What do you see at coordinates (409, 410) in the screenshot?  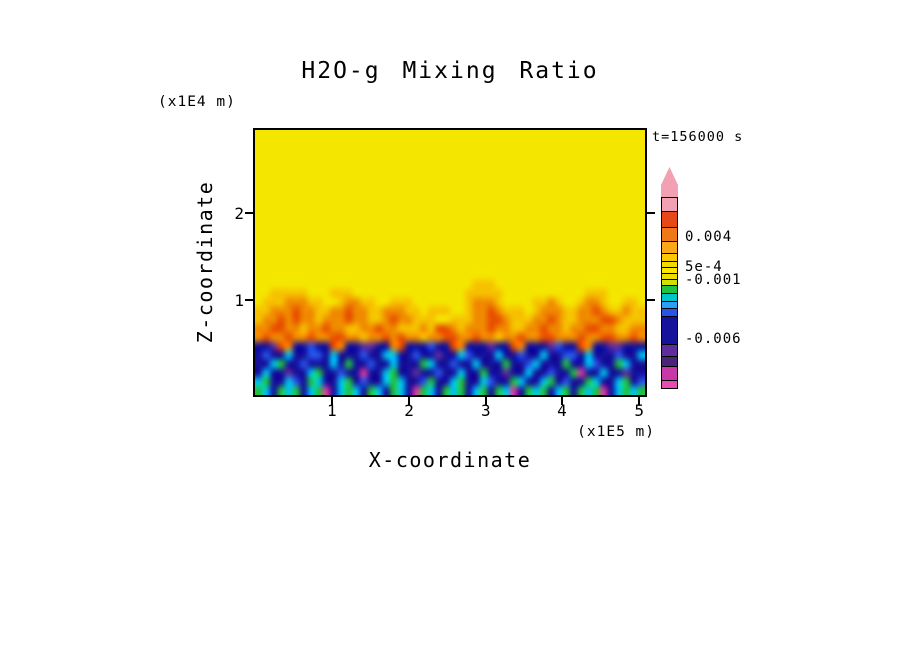 I see `x-axis-tick-label: 2` at bounding box center [409, 410].